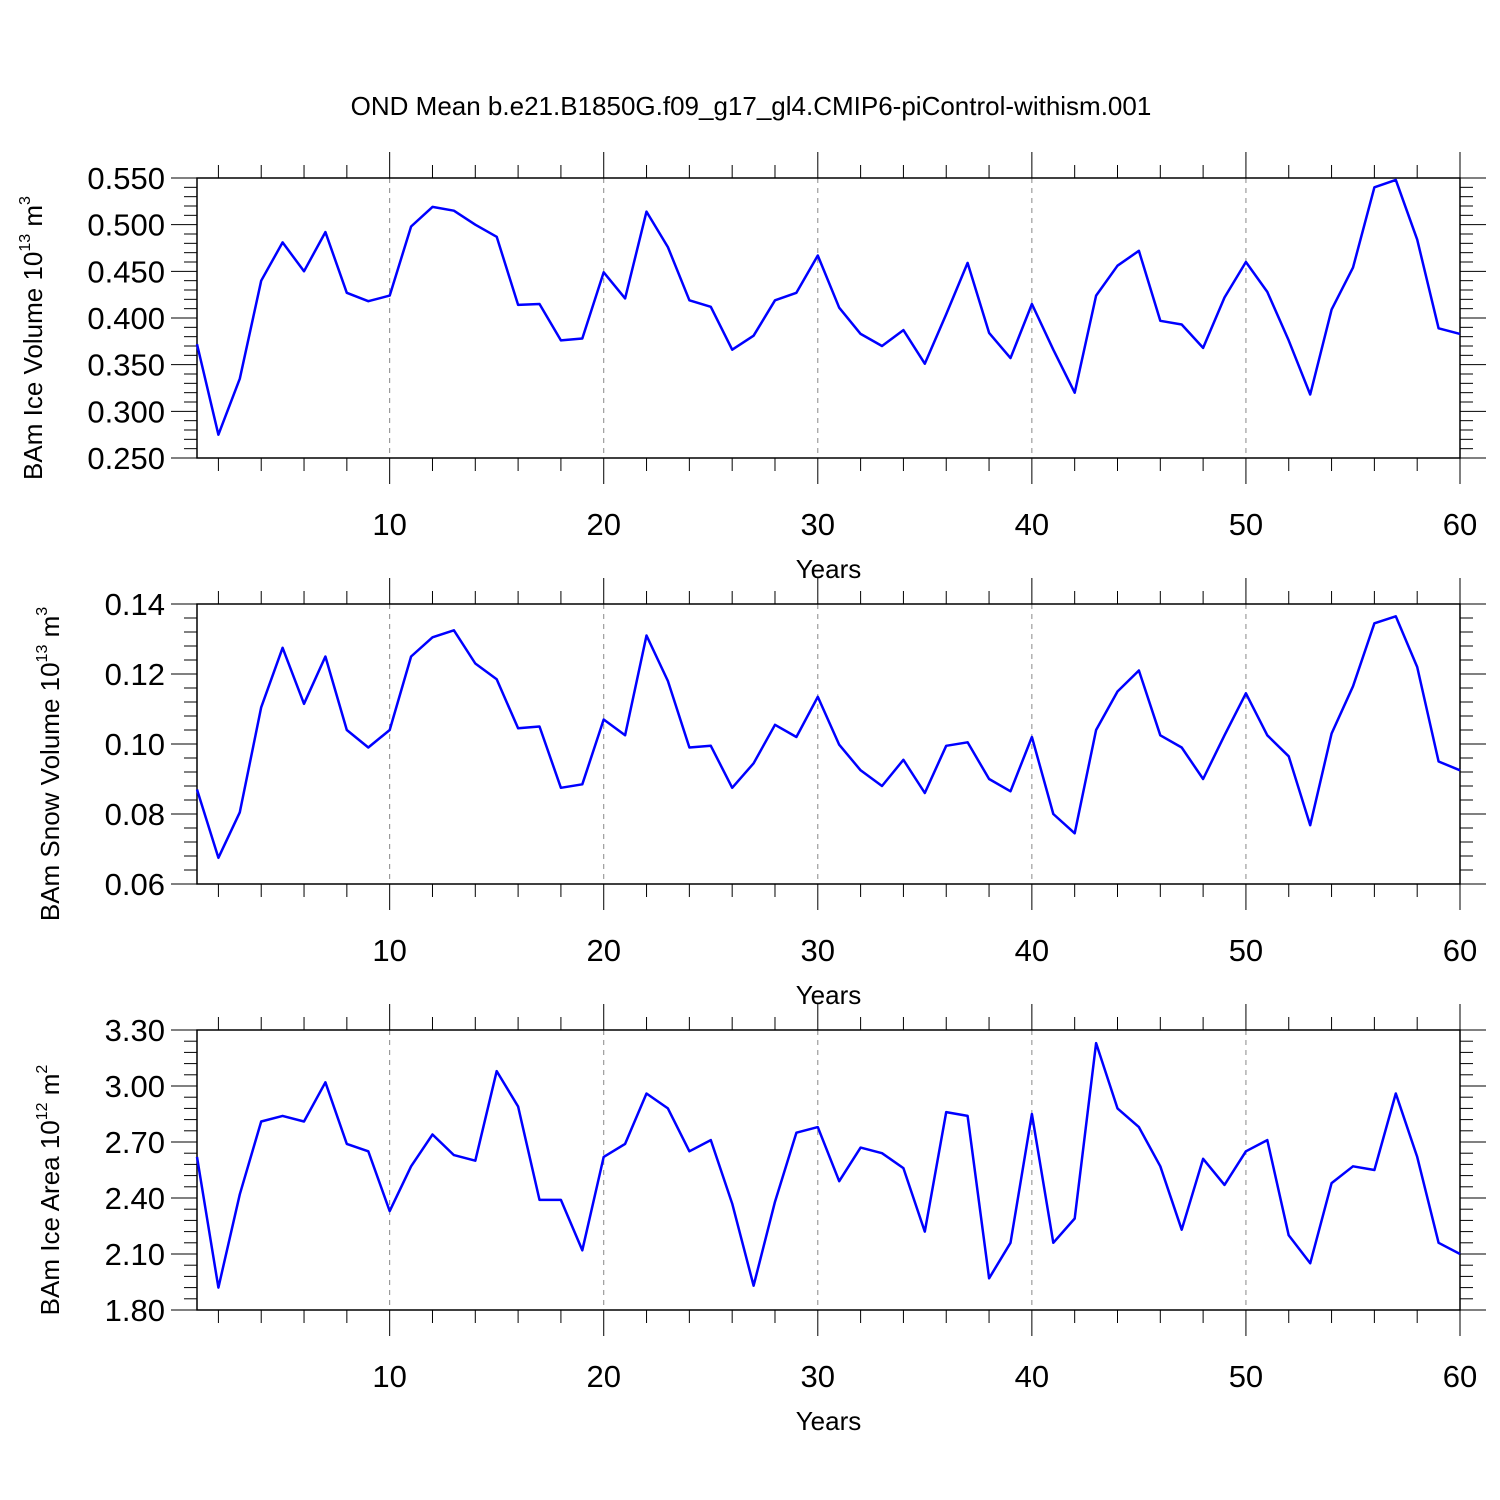 This screenshot has height=1500, width=1500. I want to click on y-tick-label: 0.500, so click(126, 225).